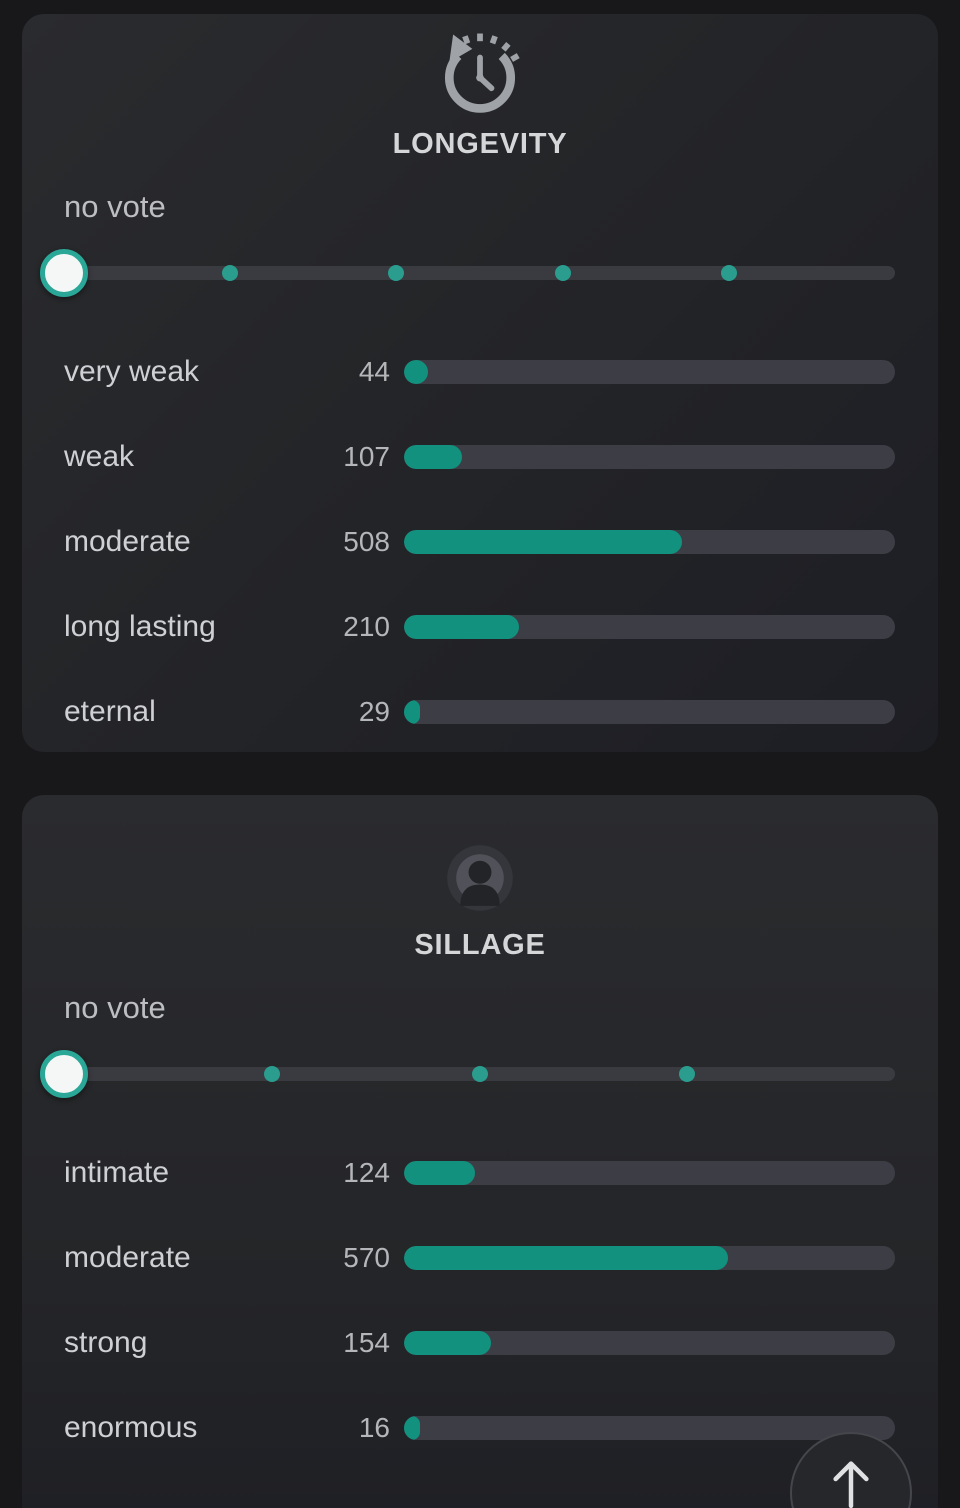 The height and width of the screenshot is (1508, 960). What do you see at coordinates (117, 1172) in the screenshot?
I see `vote-category-label: intimate` at bounding box center [117, 1172].